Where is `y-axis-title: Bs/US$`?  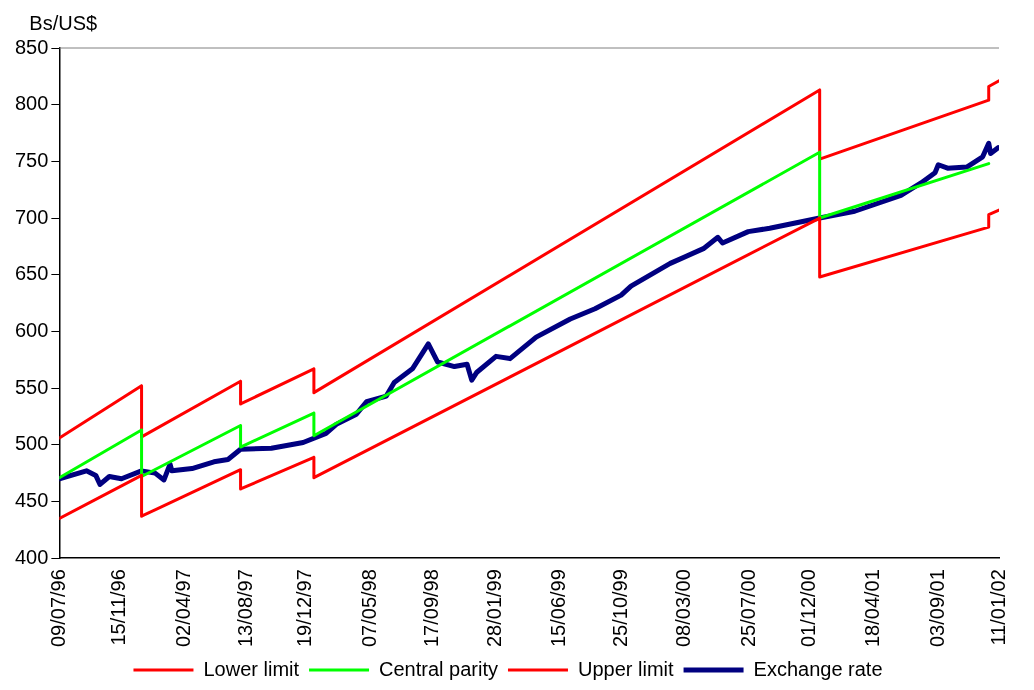
y-axis-title: Bs/US$ is located at coordinates (63, 22).